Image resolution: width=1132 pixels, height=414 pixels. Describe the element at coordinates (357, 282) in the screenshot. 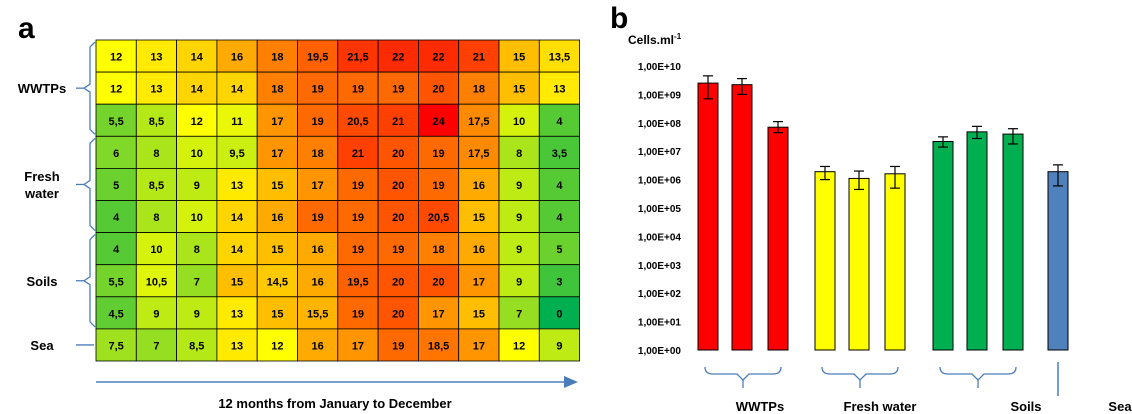

I see `heatmap-cell-label: 19,5` at that location.